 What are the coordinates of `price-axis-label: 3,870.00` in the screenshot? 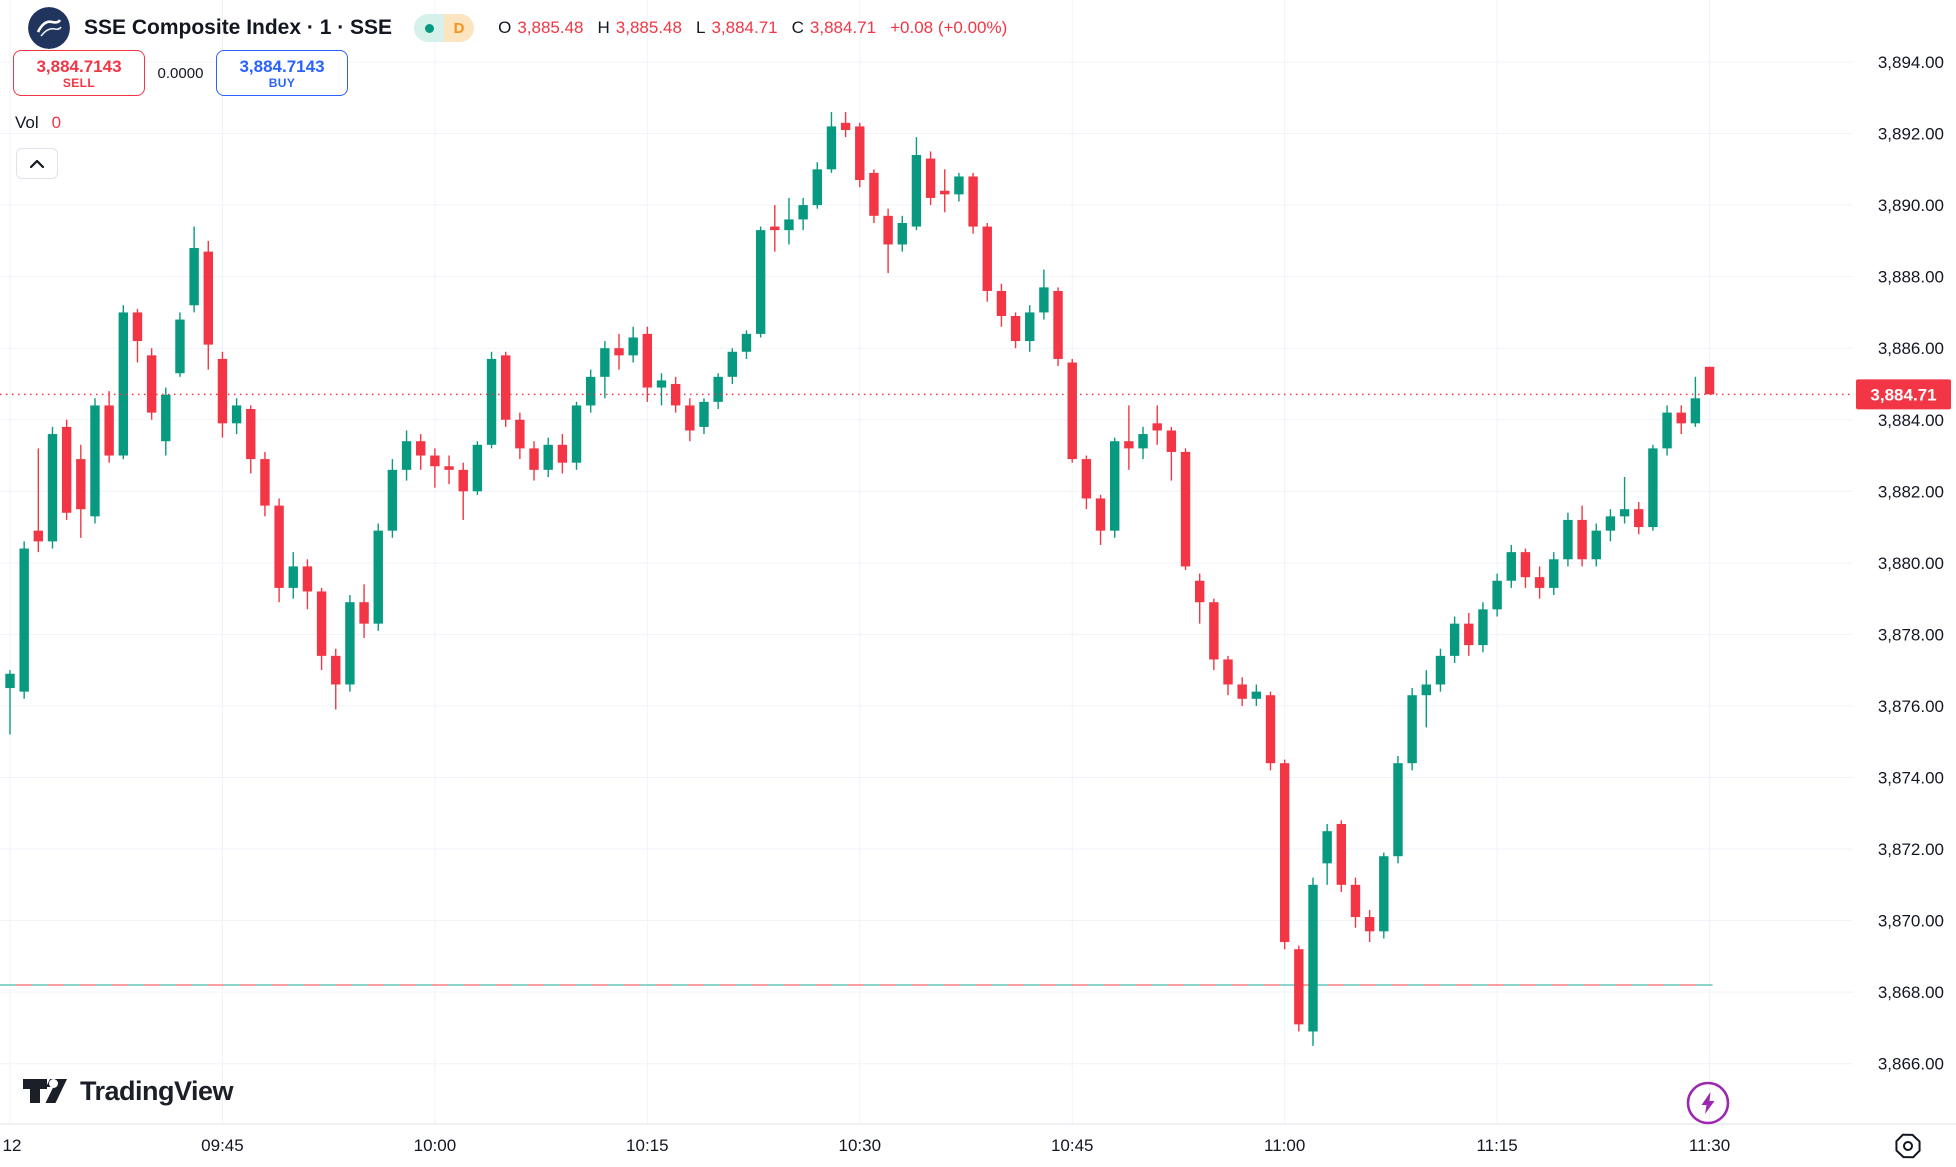 It's located at (1911, 921).